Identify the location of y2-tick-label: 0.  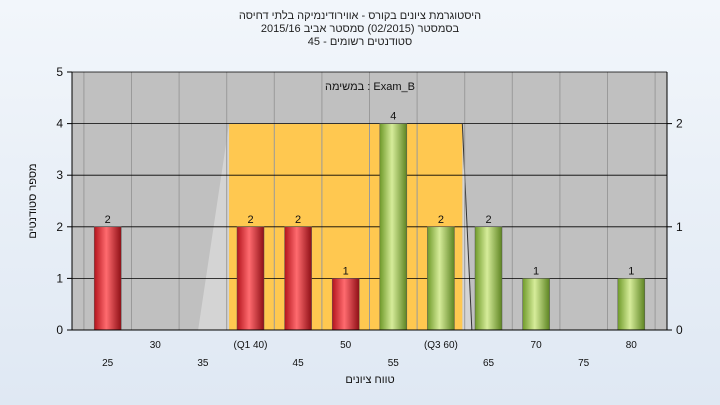
(679, 330).